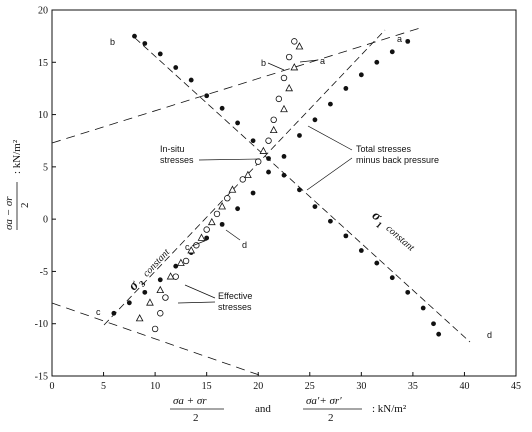 This screenshot has height=432, width=532. I want to click on svg-text: 1, so click(379, 225).